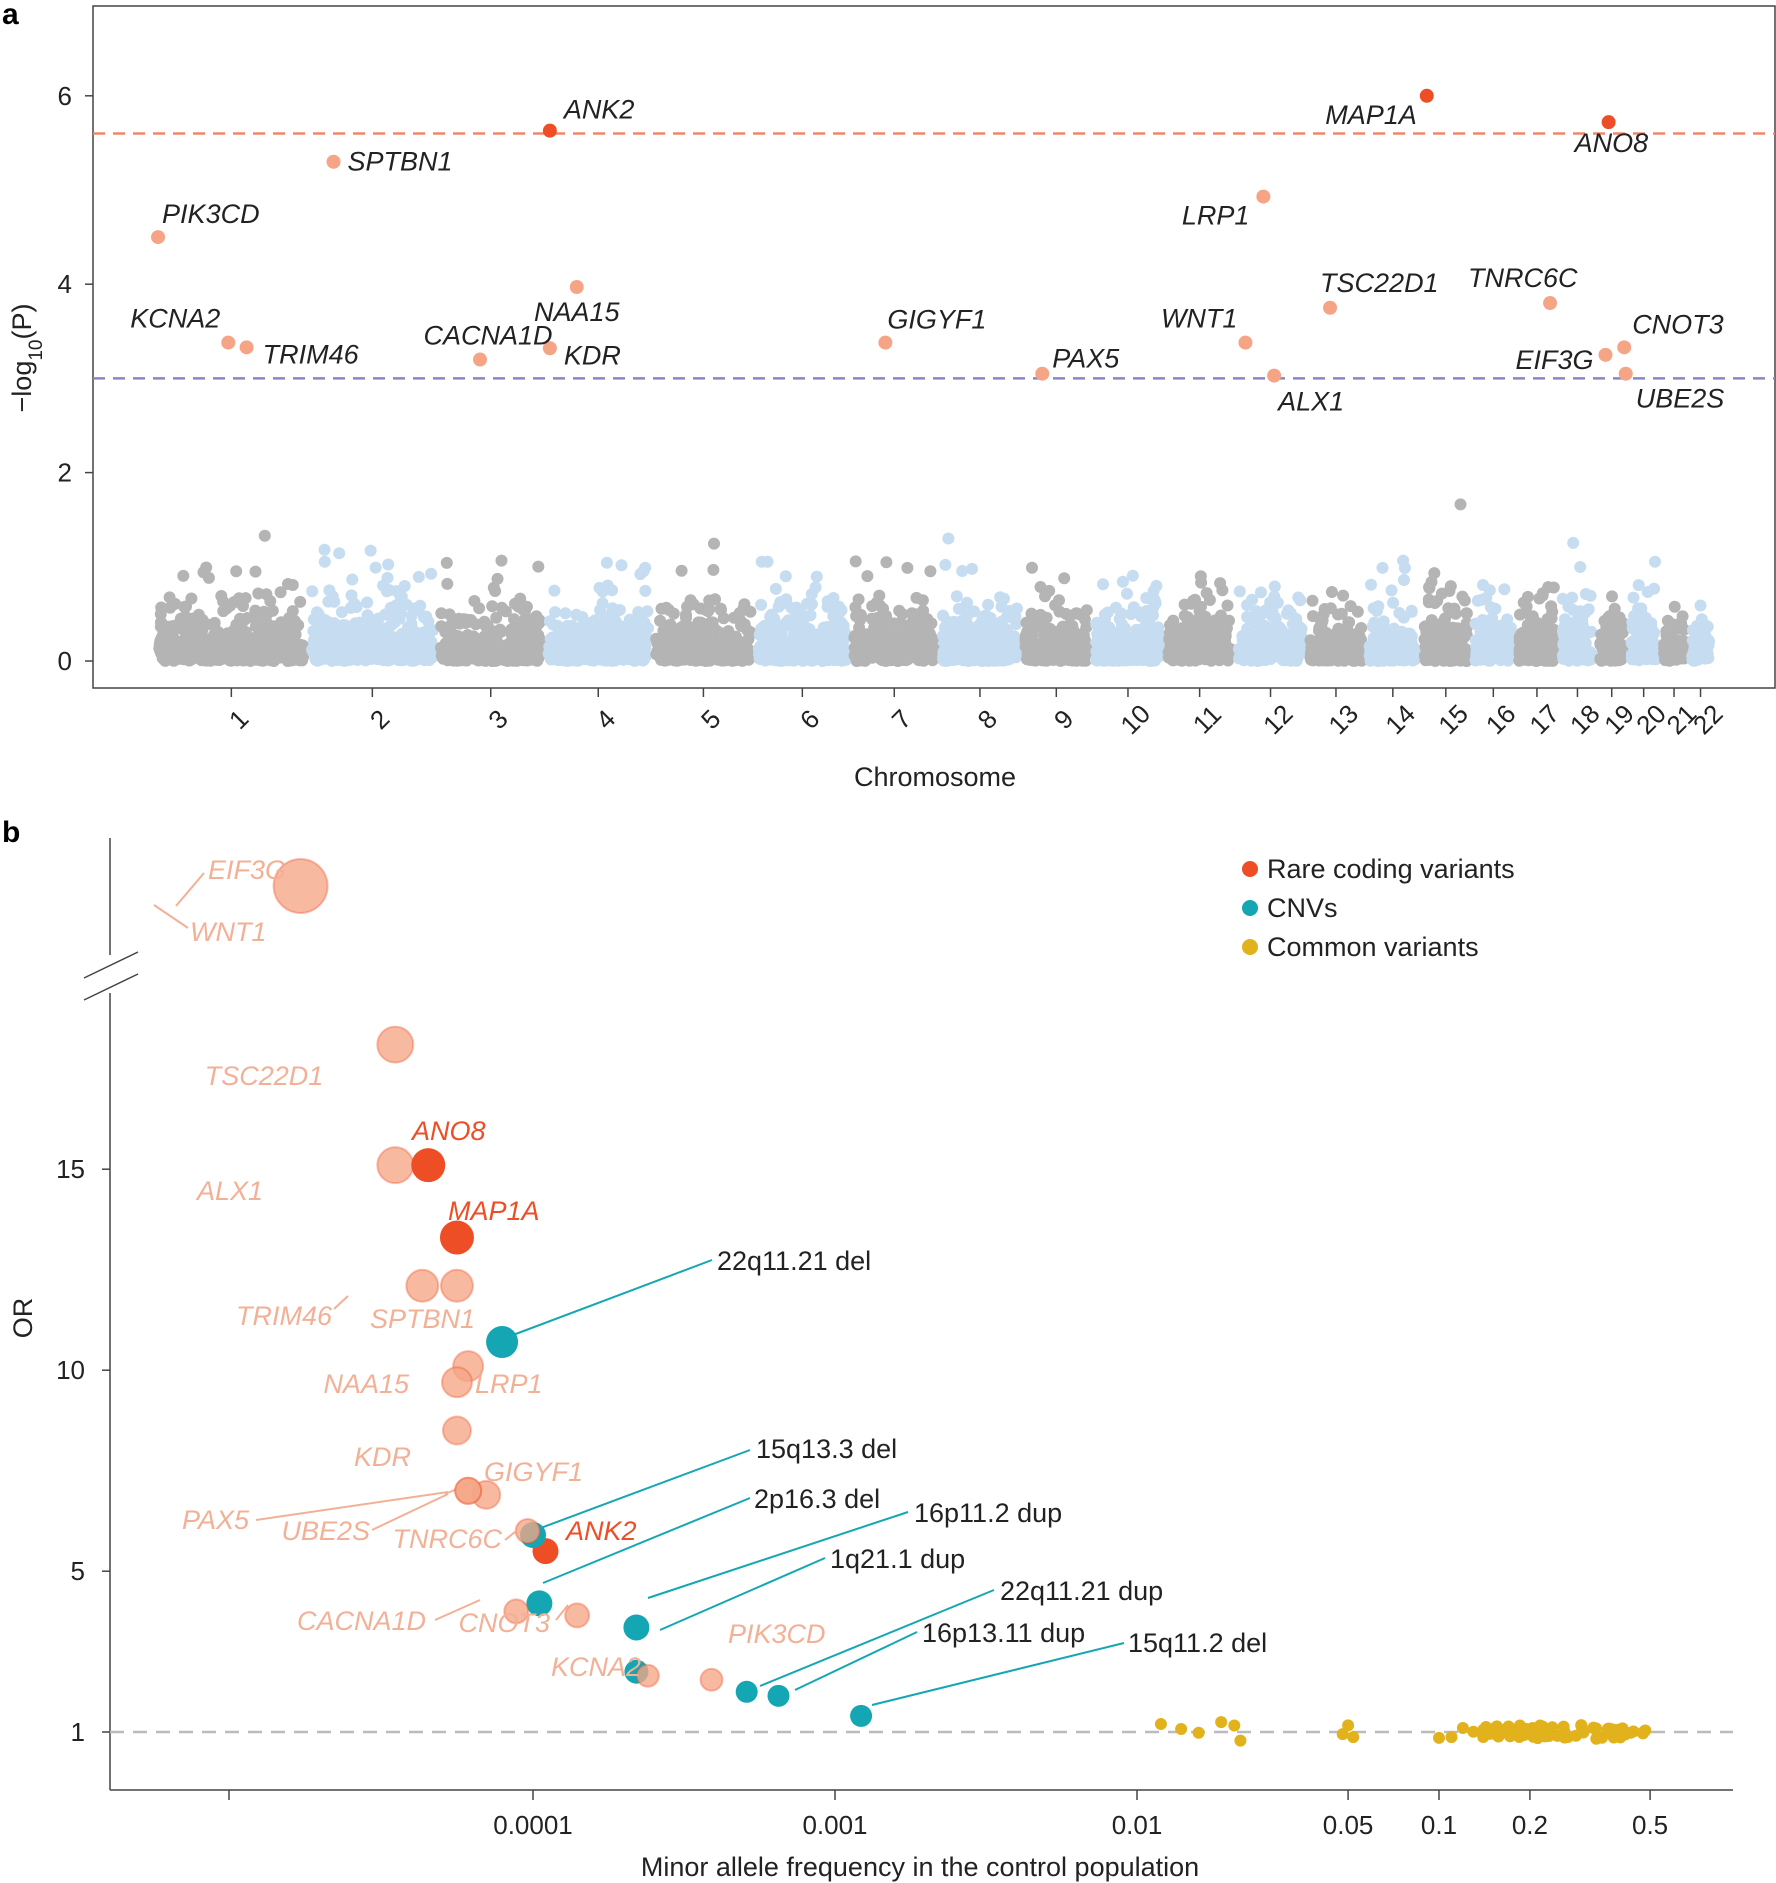 The image size is (1776, 1883). Describe the element at coordinates (65, 96) in the screenshot. I see `y-tick-label: 6` at that location.